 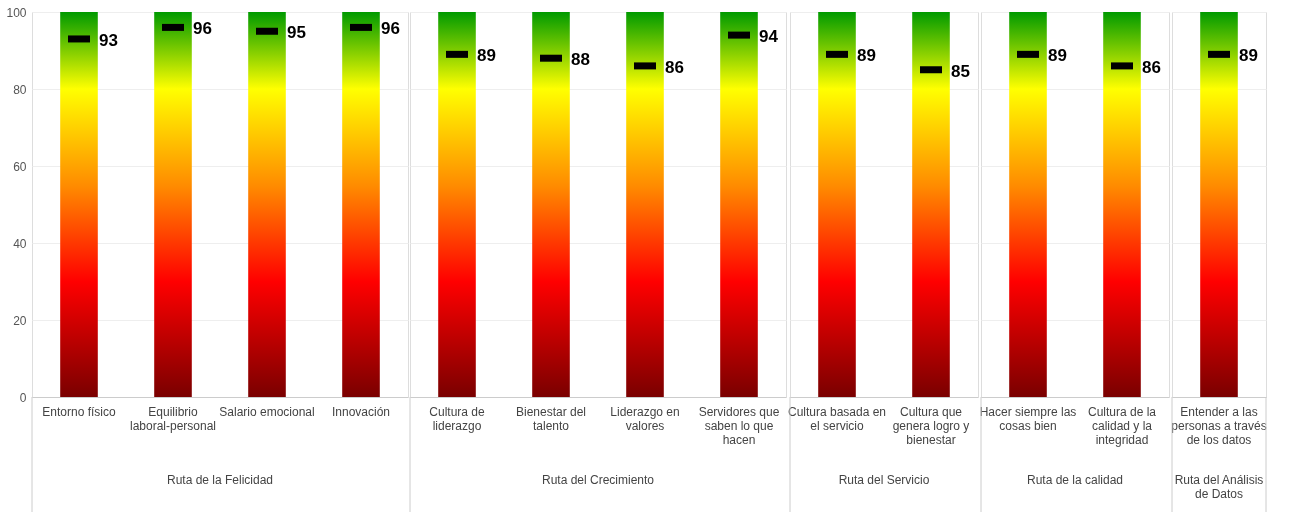 What do you see at coordinates (23, 397) in the screenshot?
I see `y-tick-label: 0` at bounding box center [23, 397].